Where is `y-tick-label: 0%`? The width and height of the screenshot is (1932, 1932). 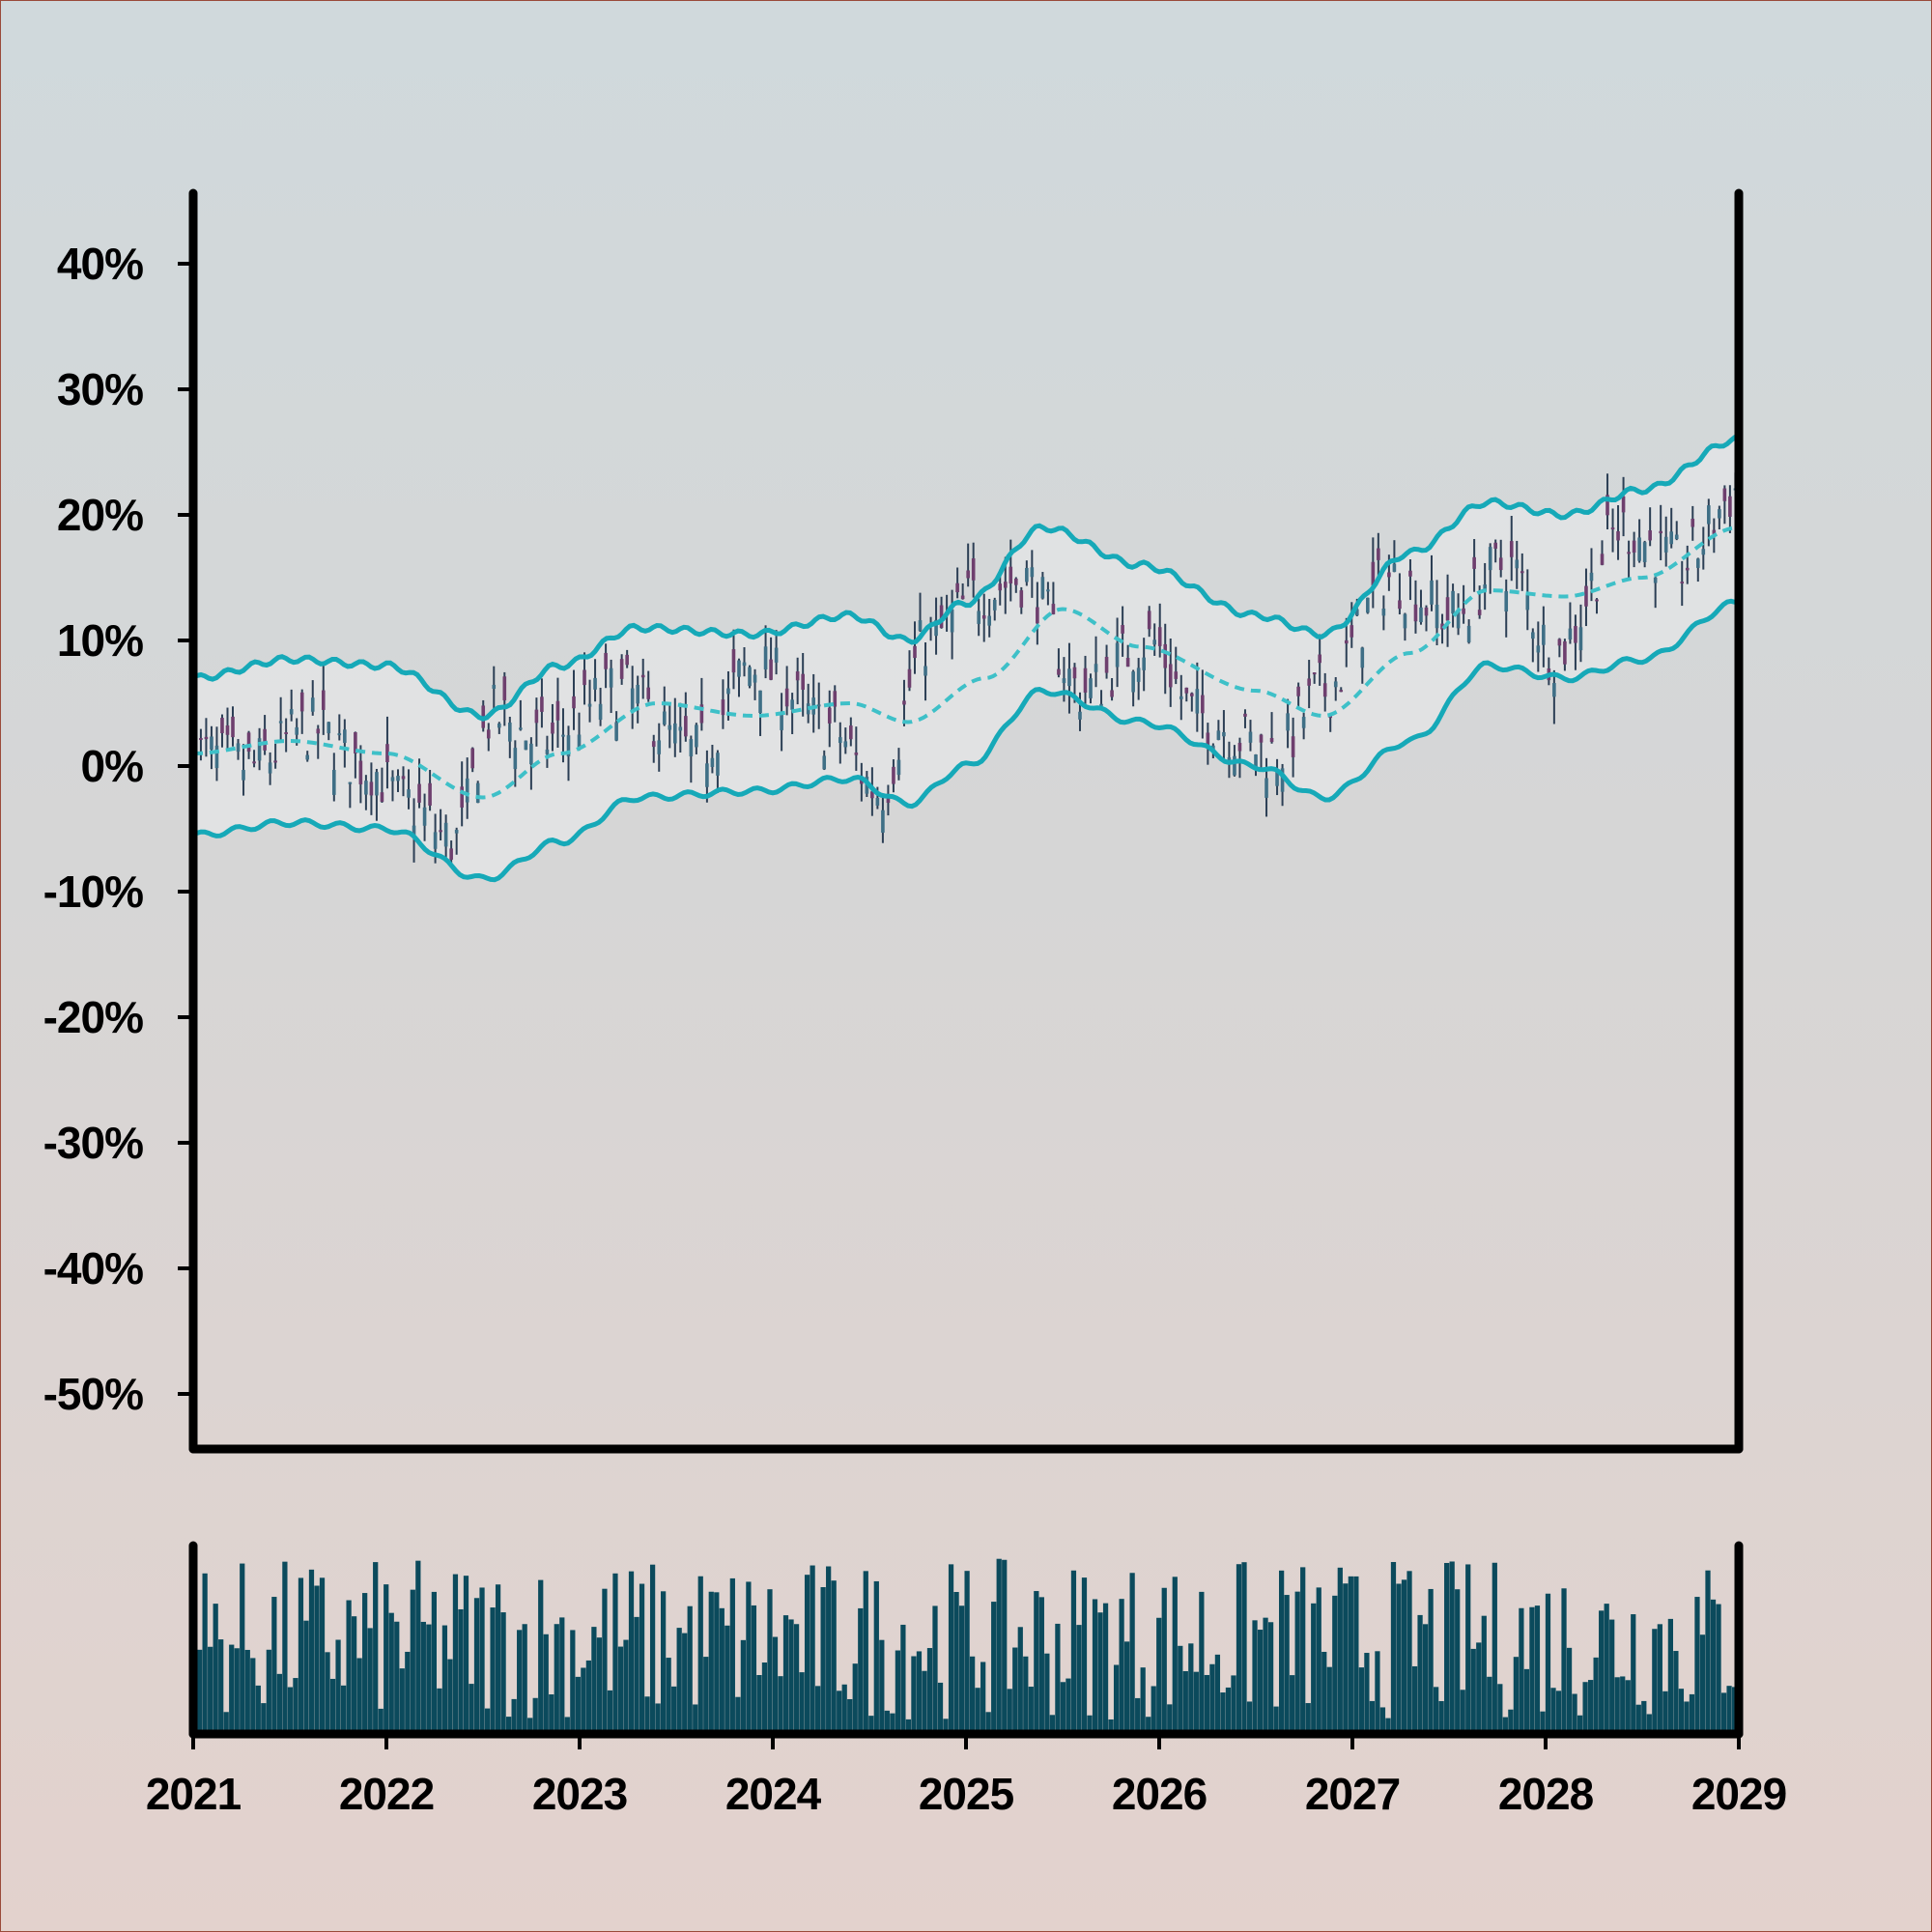 y-tick-label: 0% is located at coordinates (112, 766).